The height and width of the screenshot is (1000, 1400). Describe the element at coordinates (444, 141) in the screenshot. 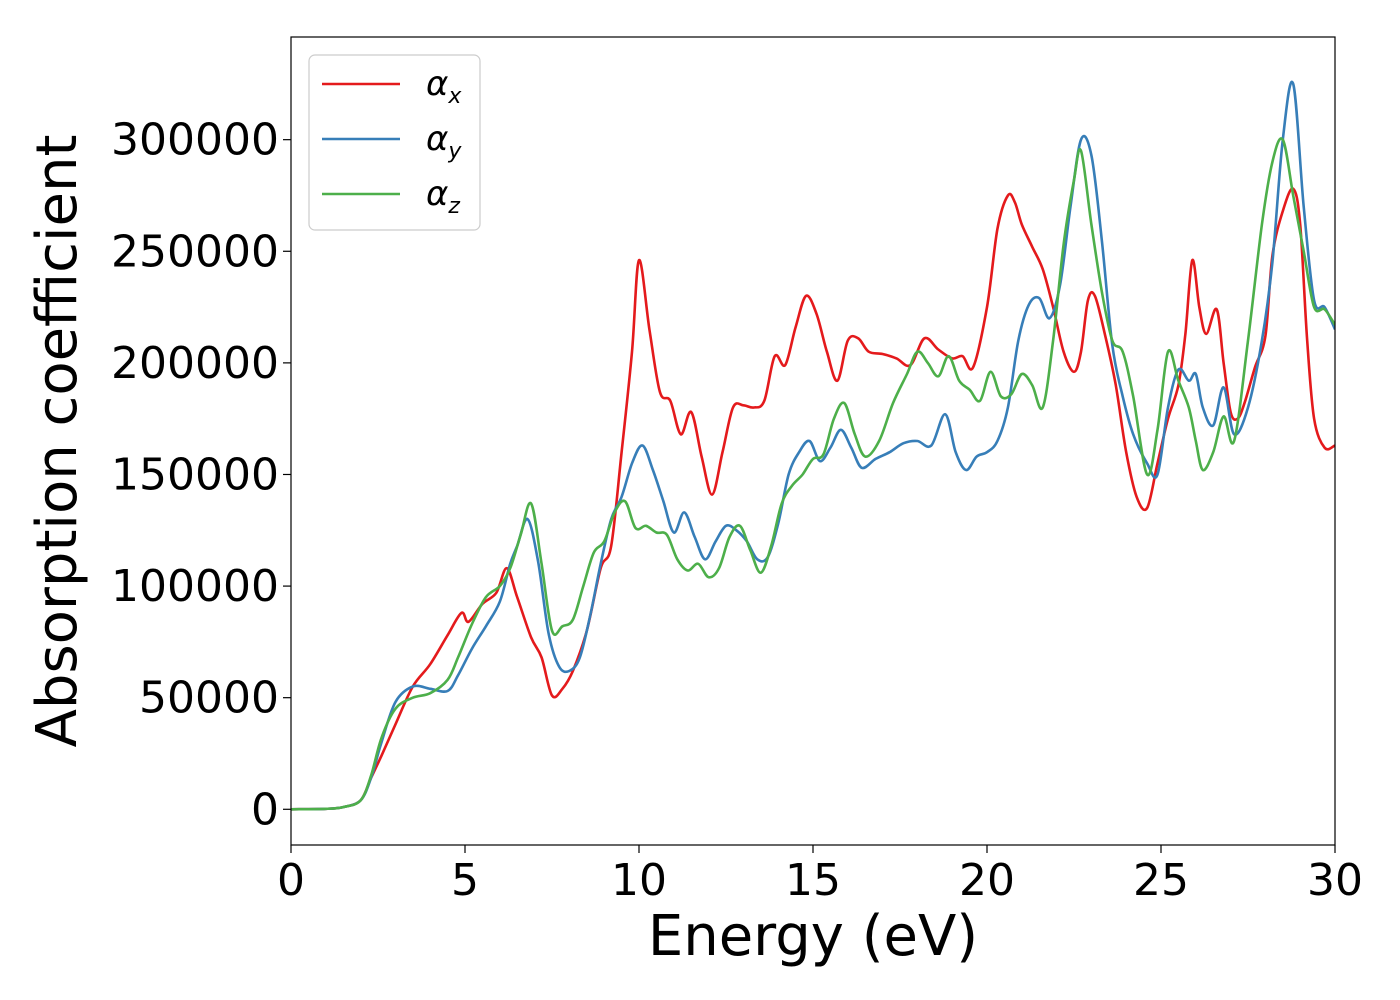

I see `legend-label-y: αy` at that location.